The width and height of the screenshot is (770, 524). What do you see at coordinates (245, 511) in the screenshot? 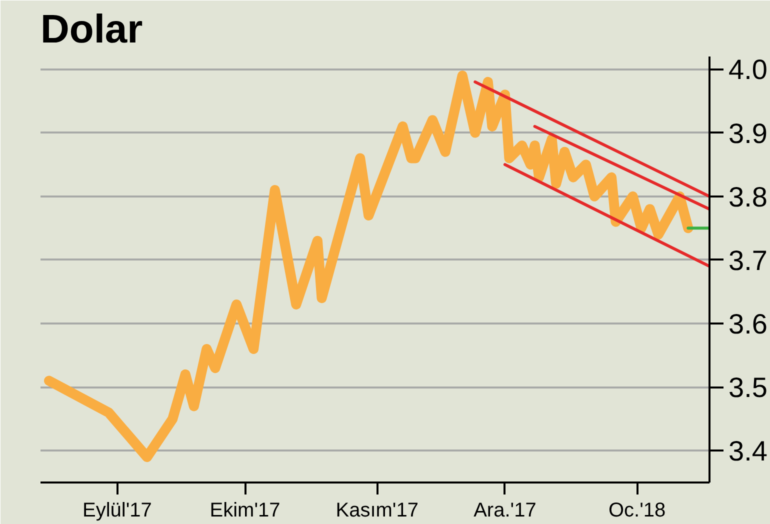
I see `x-tick-label: Ekim'17` at bounding box center [245, 511].